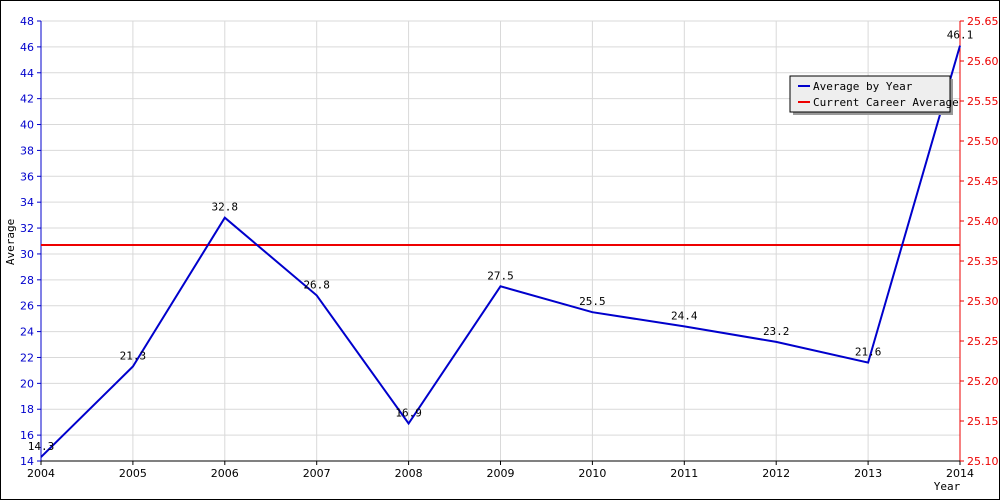  Describe the element at coordinates (27, 409) in the screenshot. I see `left-tick-label-2: 18` at that location.